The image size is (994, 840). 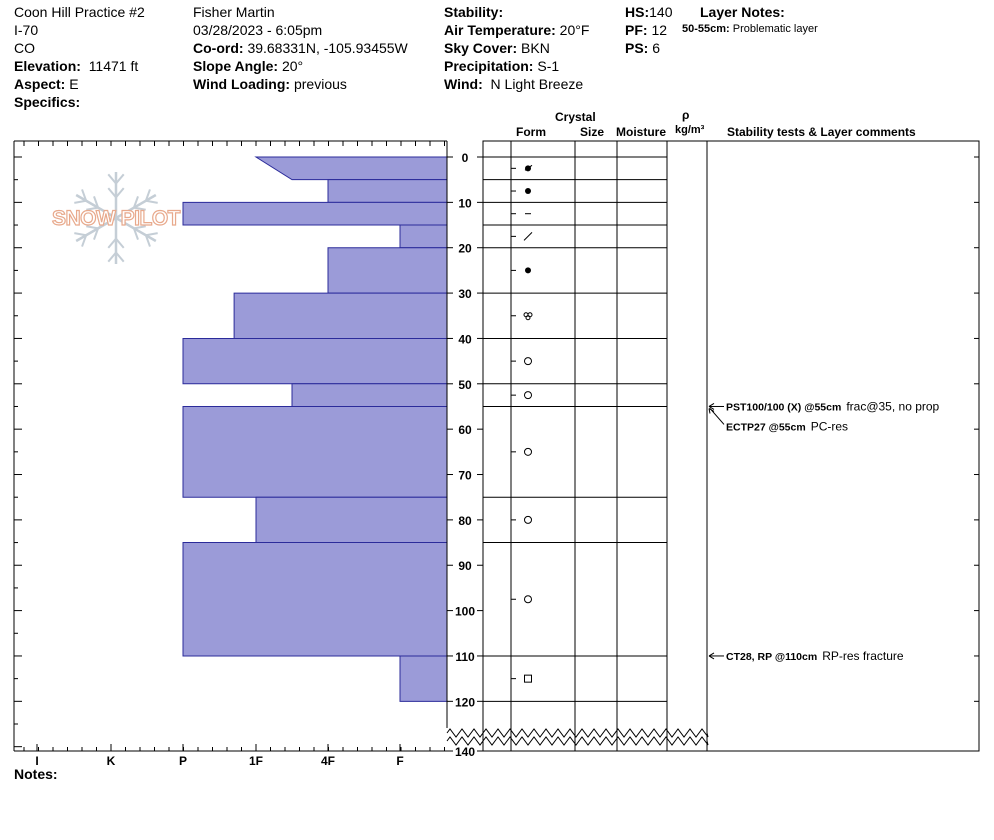 What do you see at coordinates (465, 294) in the screenshot?
I see `depth-tick-label: 30` at bounding box center [465, 294].